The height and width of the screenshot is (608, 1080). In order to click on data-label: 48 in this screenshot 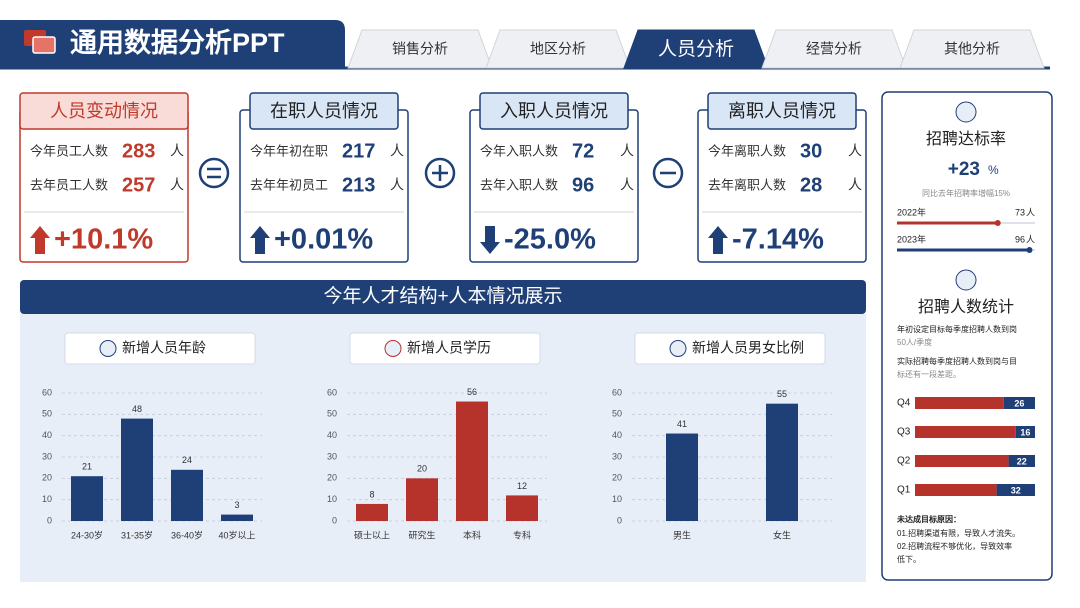, I will do `click(137, 409)`.